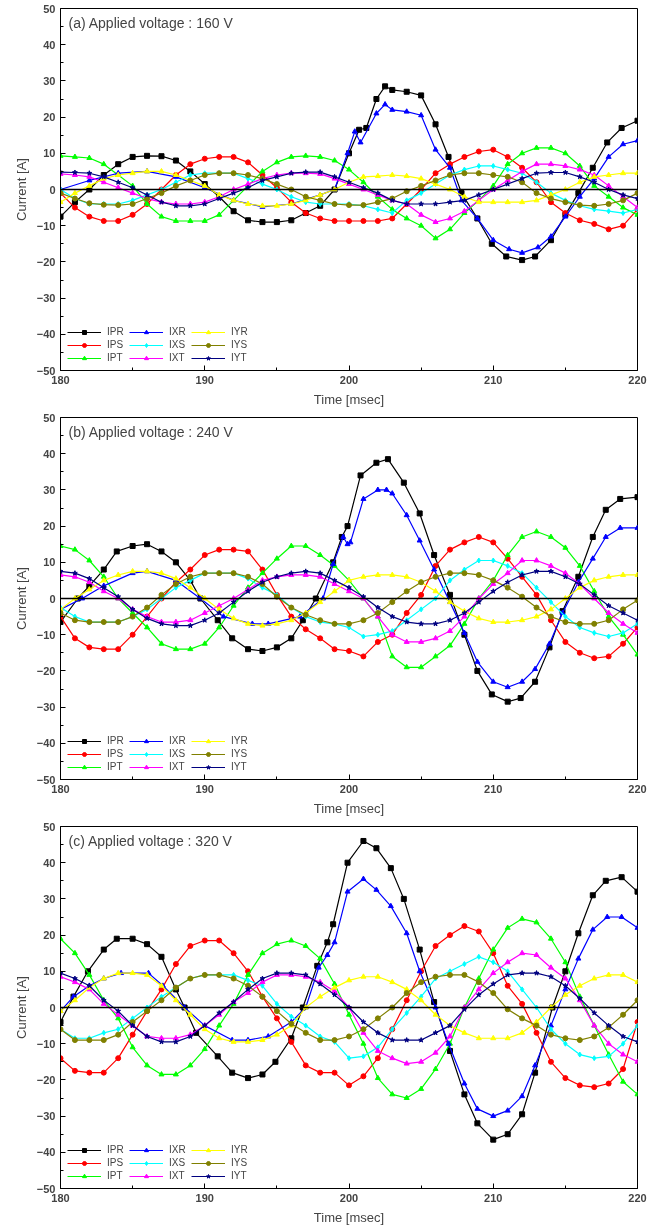 The image size is (651, 1229). What do you see at coordinates (150, 840) in the screenshot?
I see `text: (c) Applied voltage : 320 V` at bounding box center [150, 840].